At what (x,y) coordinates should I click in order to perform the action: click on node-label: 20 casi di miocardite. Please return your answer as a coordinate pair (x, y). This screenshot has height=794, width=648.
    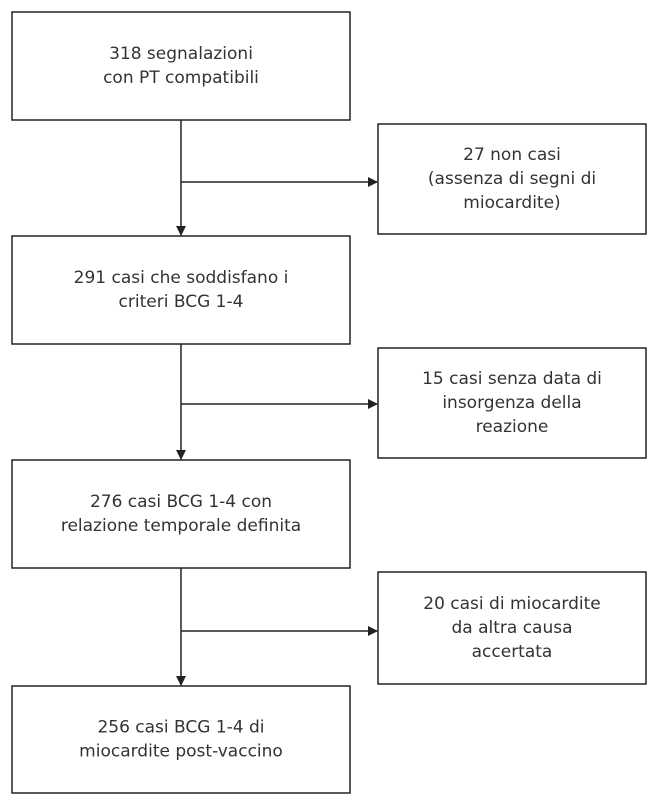
    Looking at the image, I should click on (511, 604).